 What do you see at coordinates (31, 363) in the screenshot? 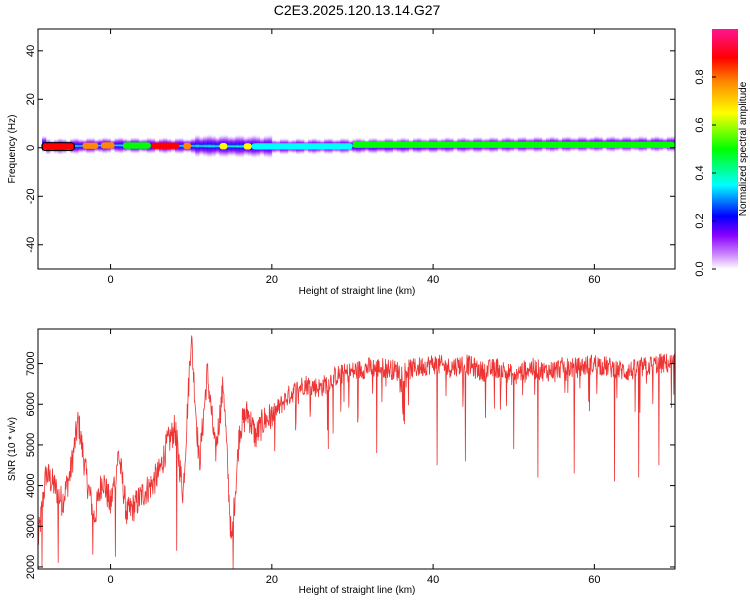
I see `y-tick-label: 7000` at bounding box center [31, 363].